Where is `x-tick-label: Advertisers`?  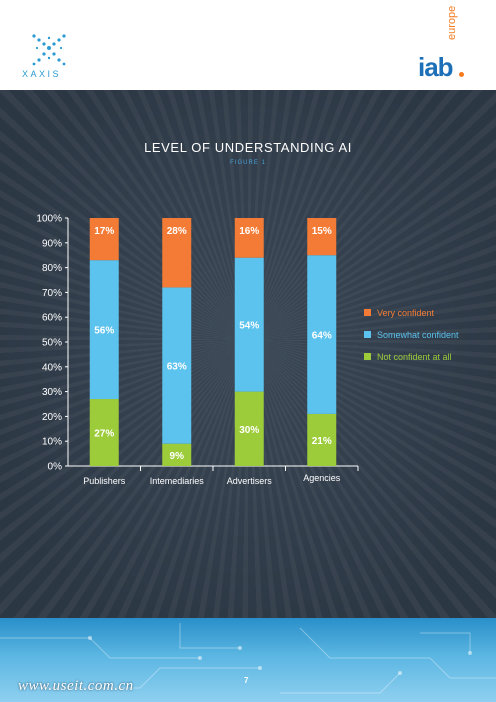
x-tick-label: Advertisers is located at coordinates (250, 481).